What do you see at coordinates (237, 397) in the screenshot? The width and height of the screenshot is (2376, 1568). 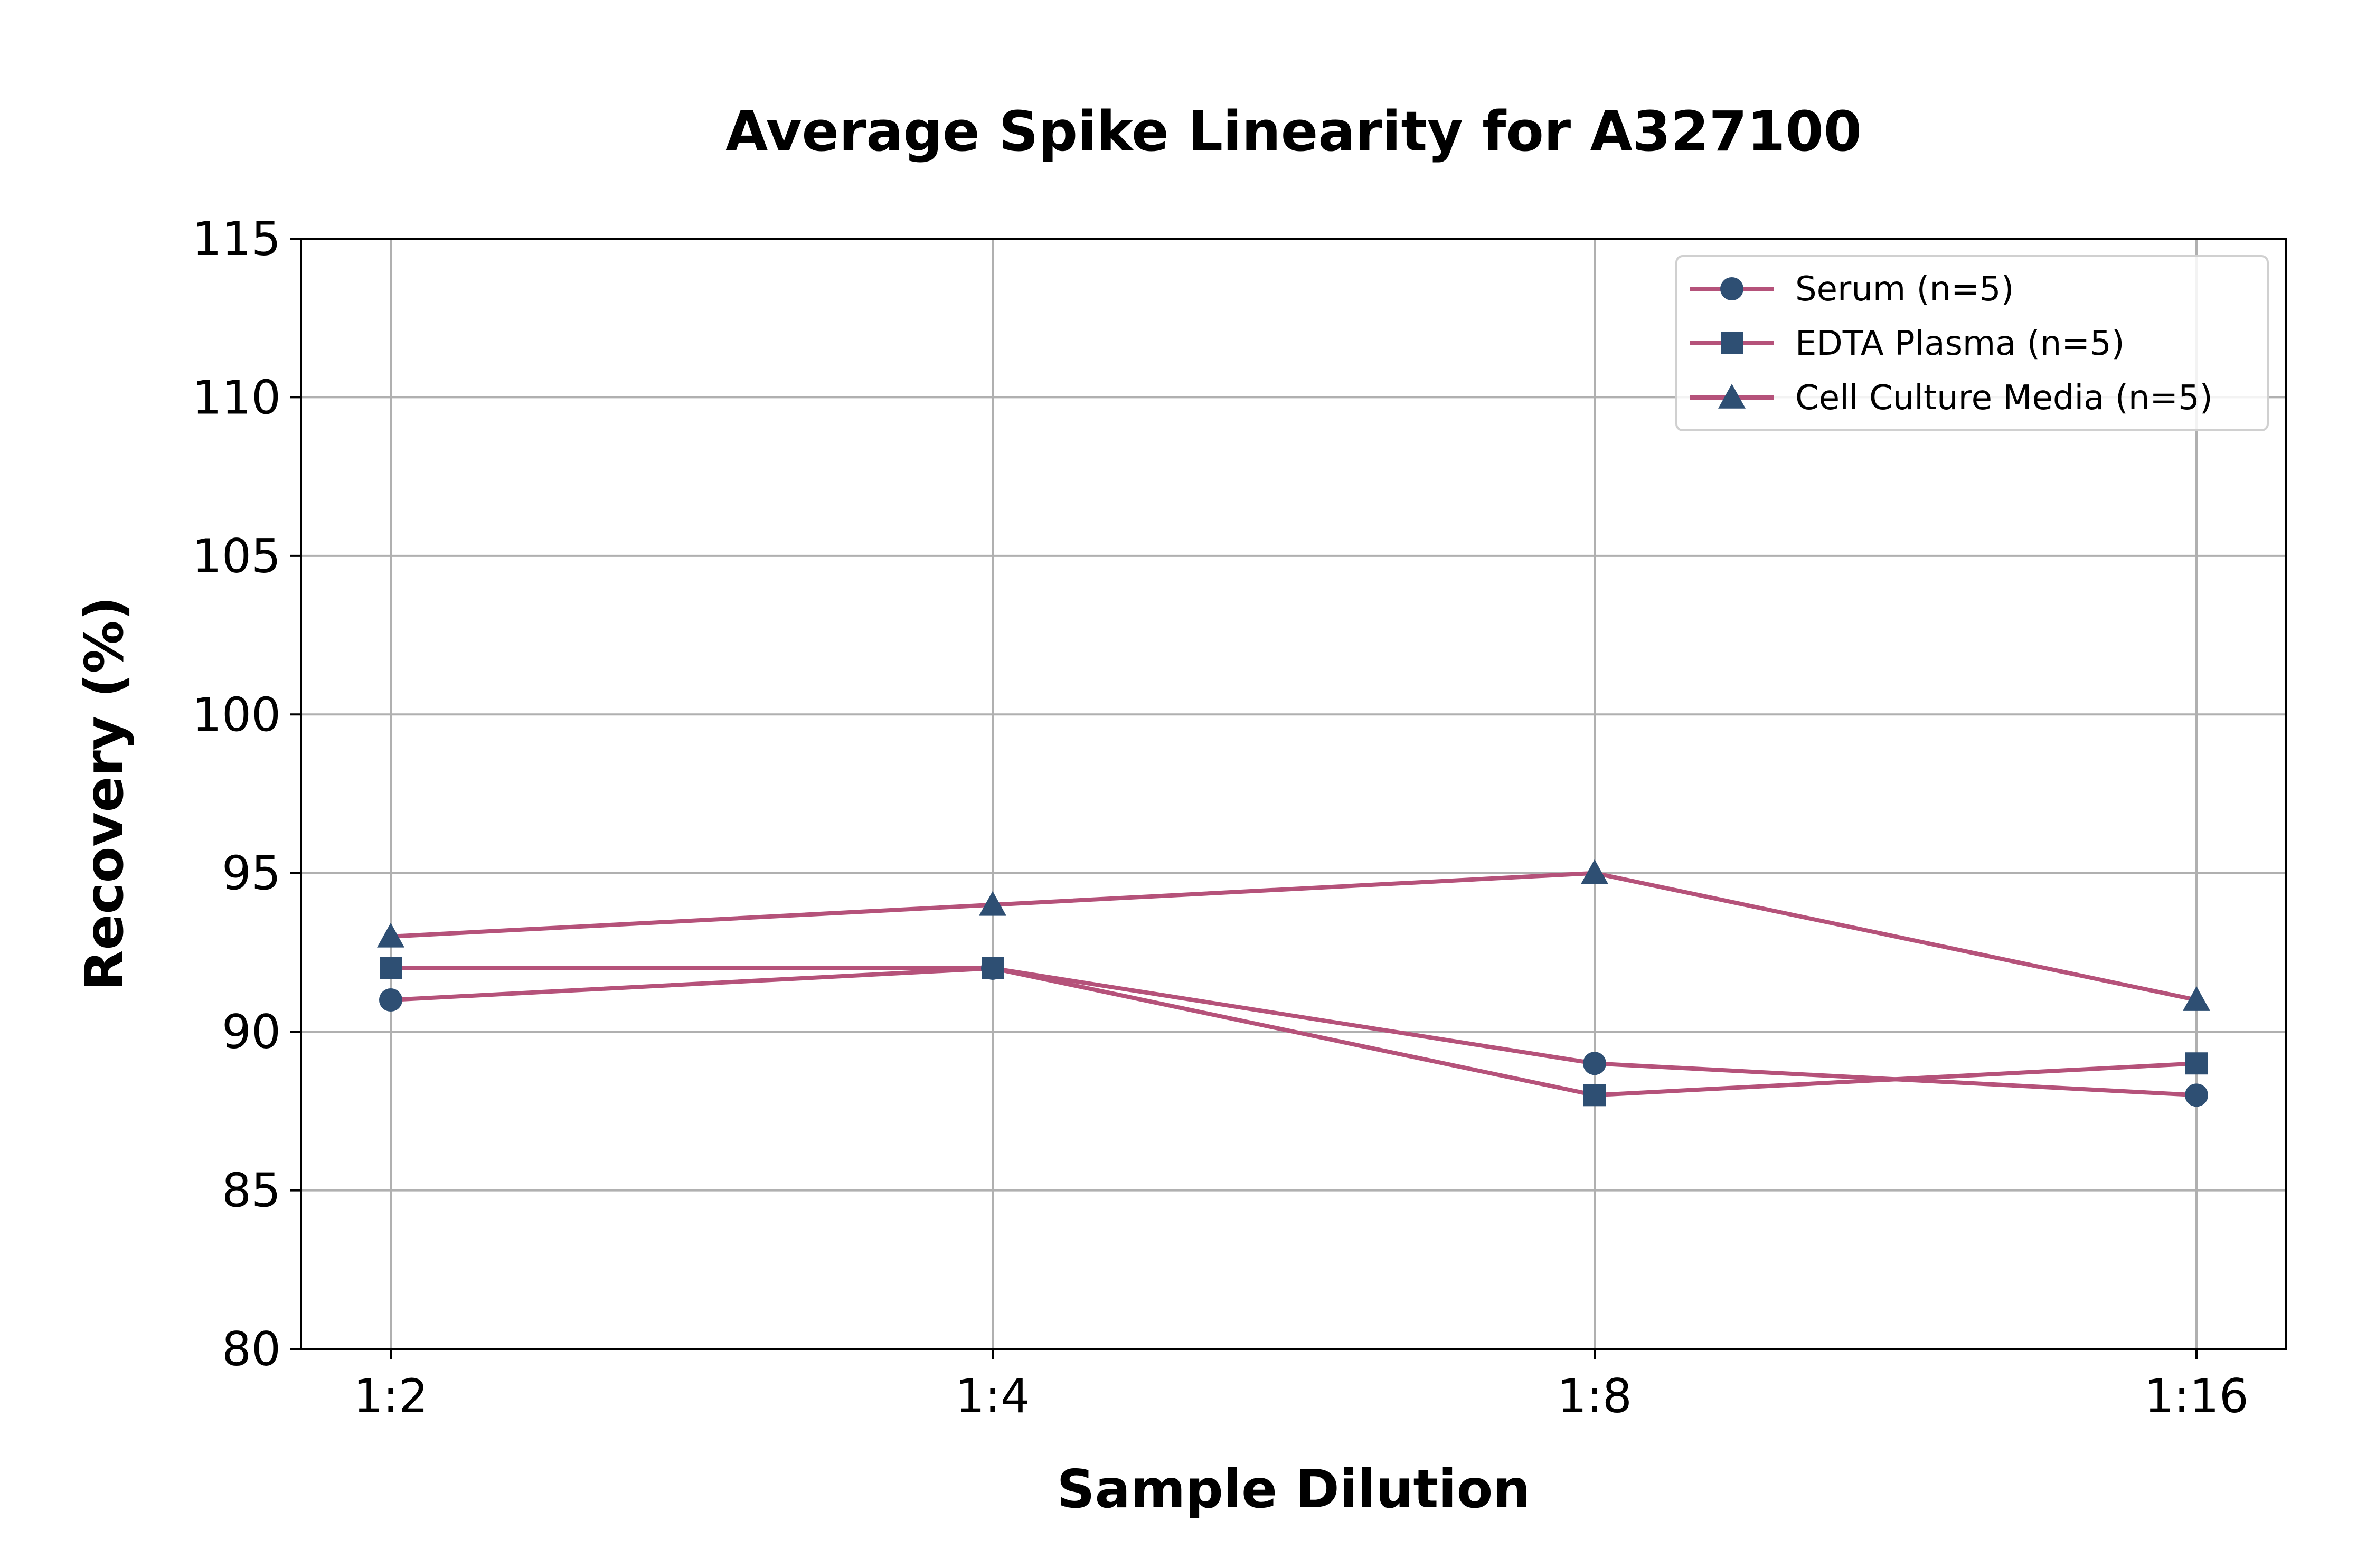 I see `y-tick-label: 110` at bounding box center [237, 397].